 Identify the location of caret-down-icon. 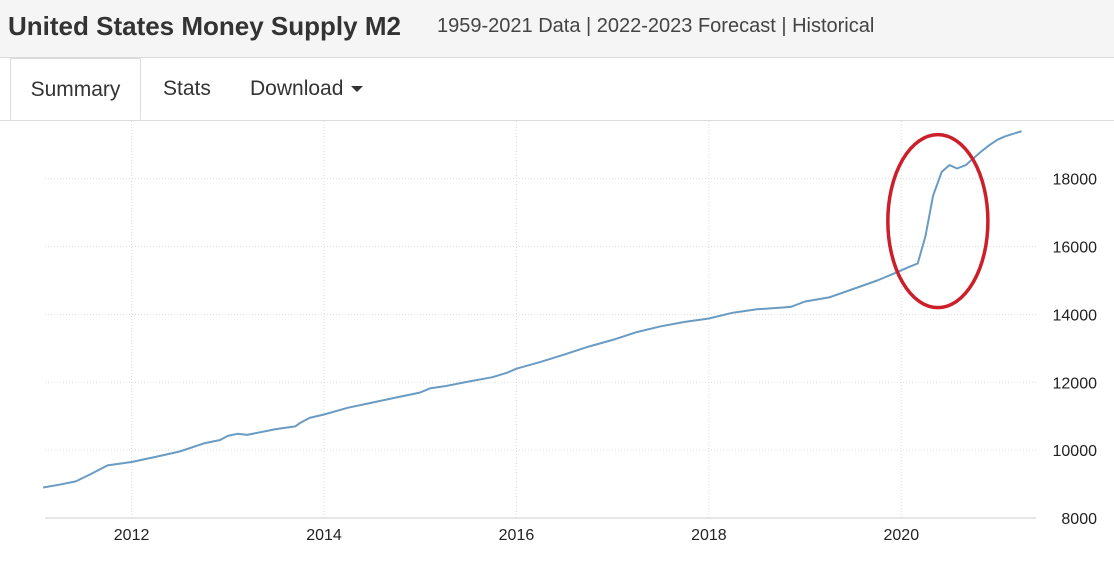
(357, 89).